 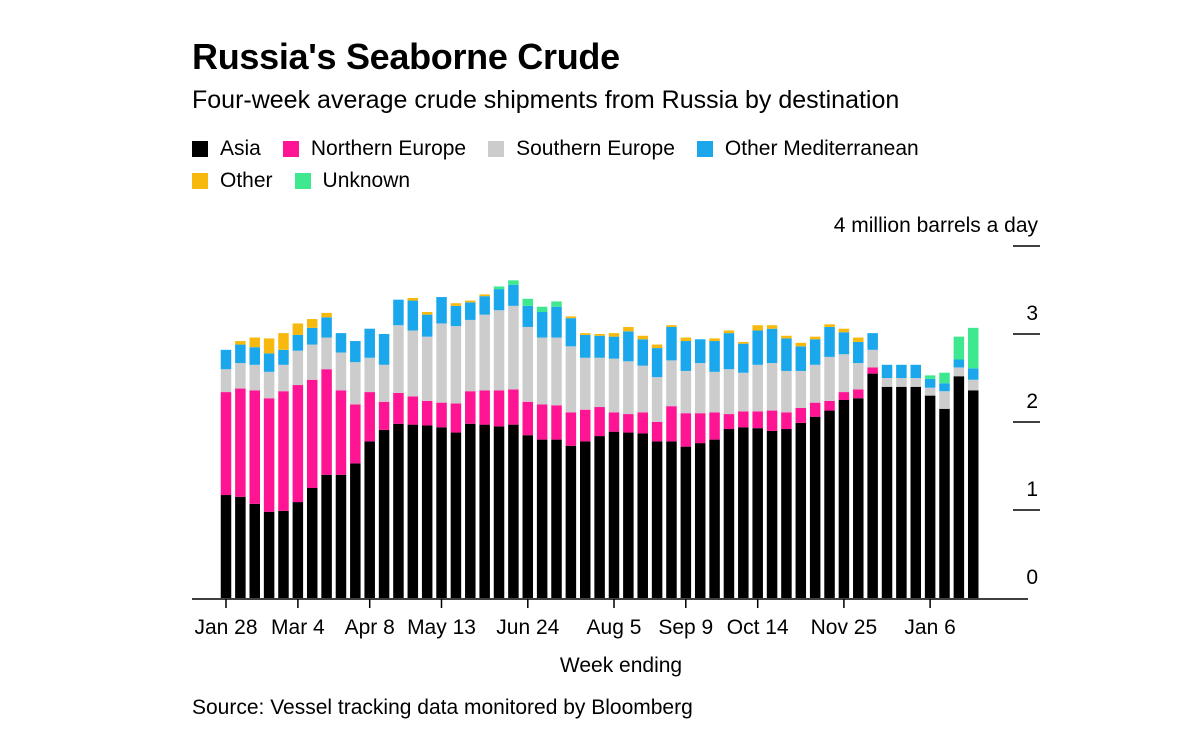 I want to click on y-axis: 0 1 2 3 4 million barrels a day, so click(x=937, y=401).